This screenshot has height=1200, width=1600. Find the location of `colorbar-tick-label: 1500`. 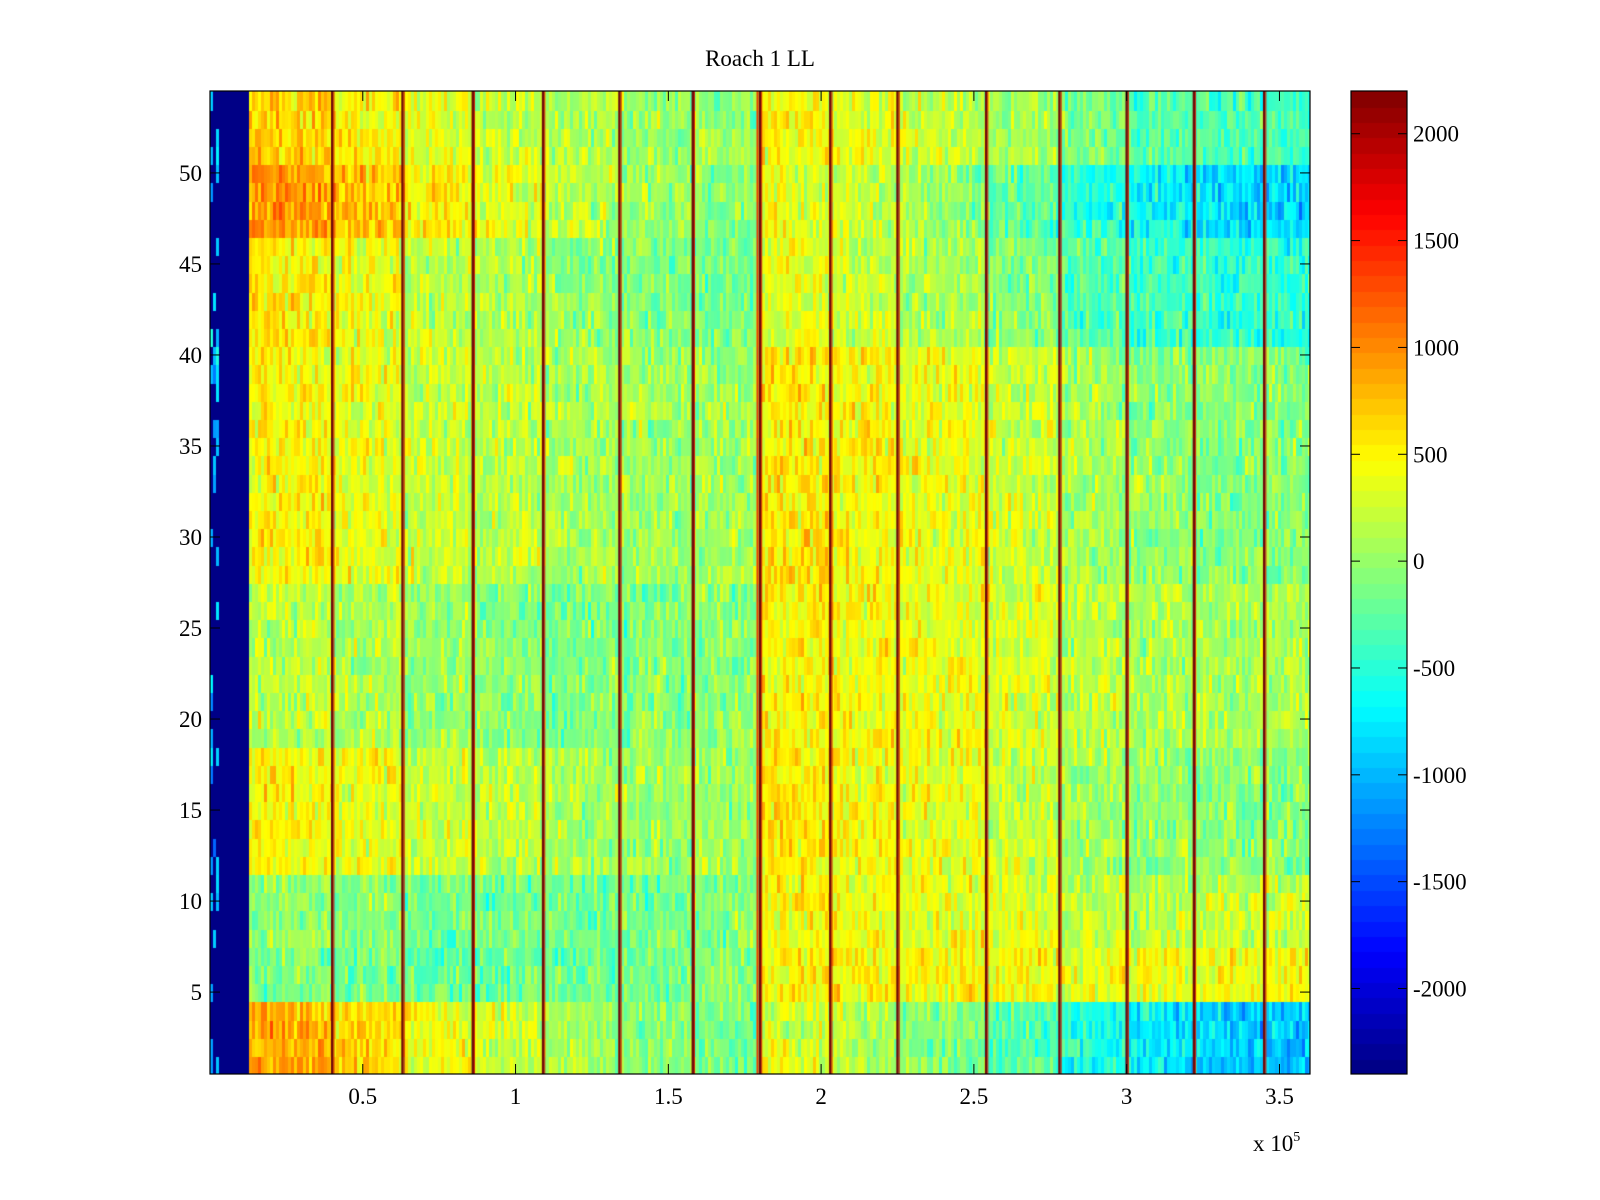

colorbar-tick-label: 1500 is located at coordinates (1436, 241).